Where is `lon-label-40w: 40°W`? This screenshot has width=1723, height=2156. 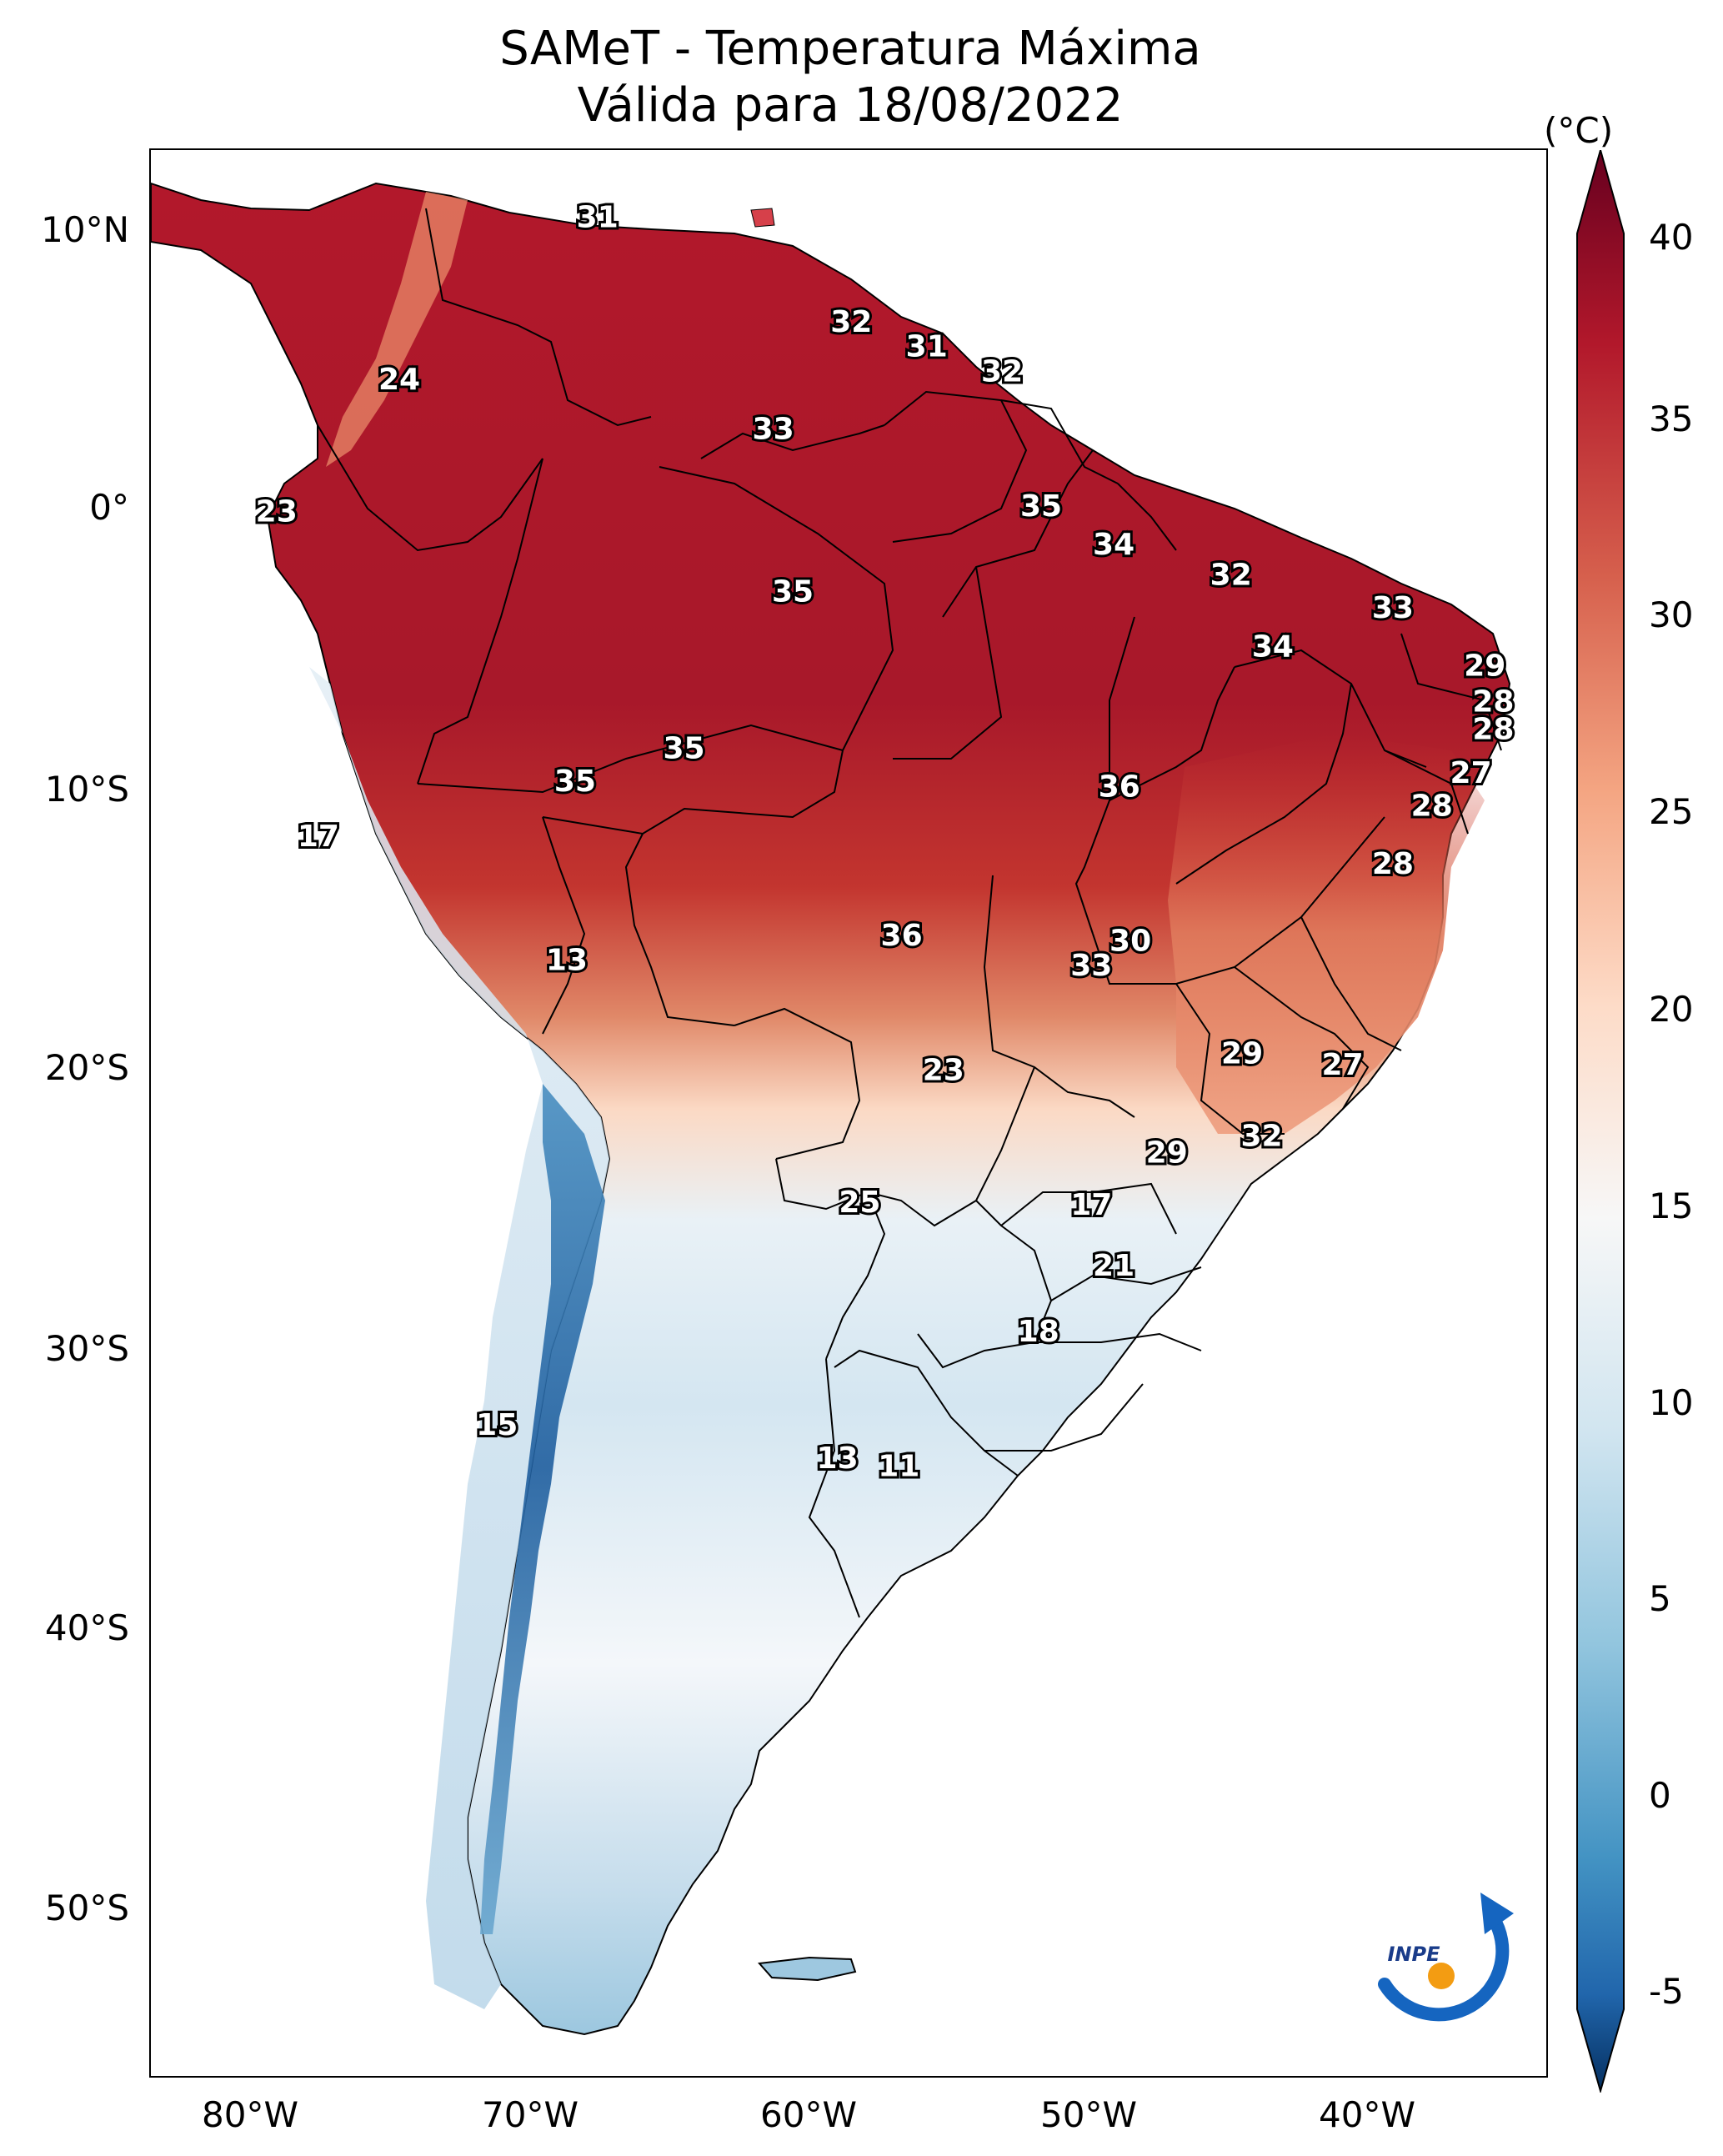
lon-label-40w: 40°W is located at coordinates (1367, 2114).